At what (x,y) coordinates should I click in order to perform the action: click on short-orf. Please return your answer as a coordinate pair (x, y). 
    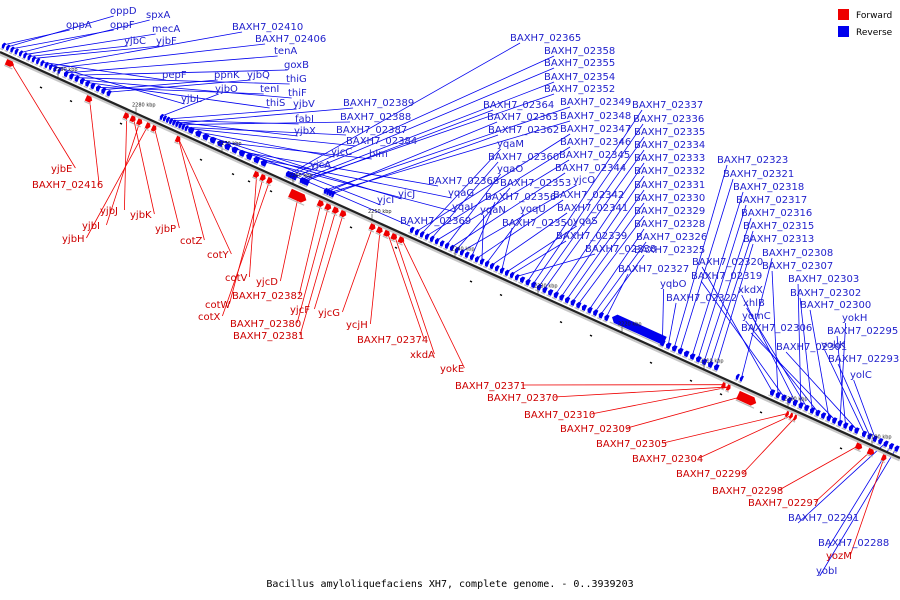
    Looking at the image, I should click on (841, 448).